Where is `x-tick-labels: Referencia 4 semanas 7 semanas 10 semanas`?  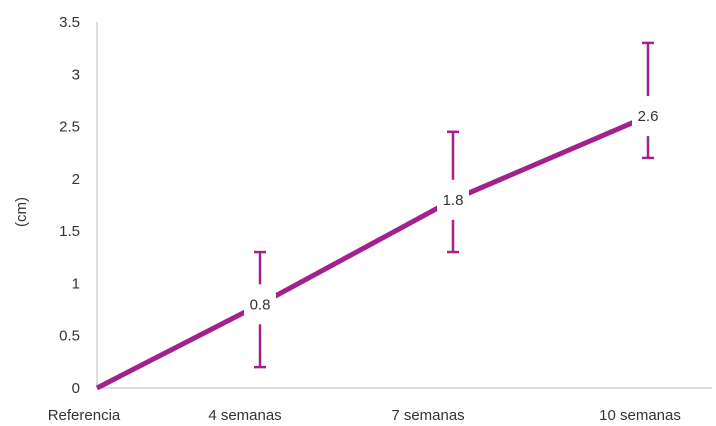
x-tick-labels: Referencia 4 semanas 7 semanas 10 semanas is located at coordinates (364, 415).